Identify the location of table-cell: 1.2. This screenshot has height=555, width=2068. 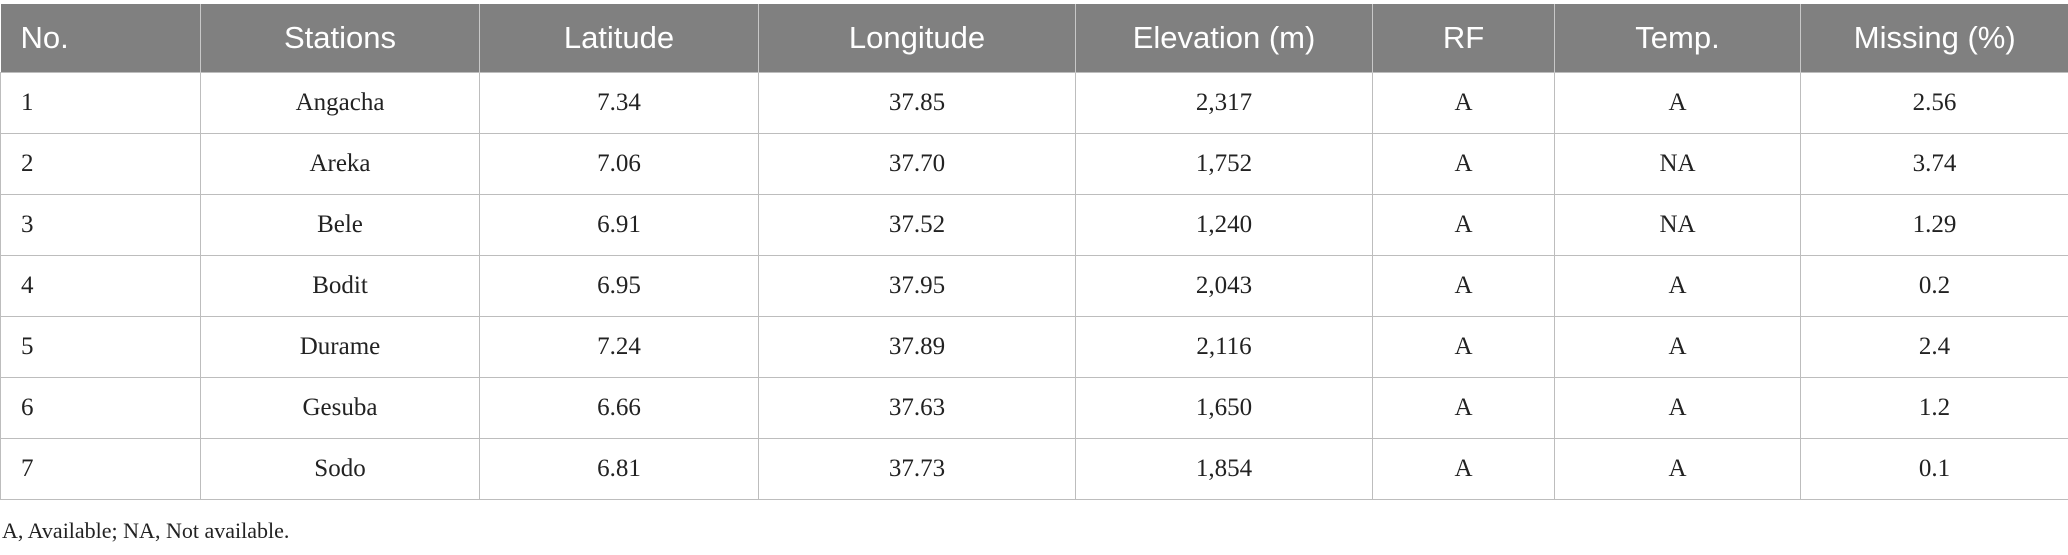
(1934, 408).